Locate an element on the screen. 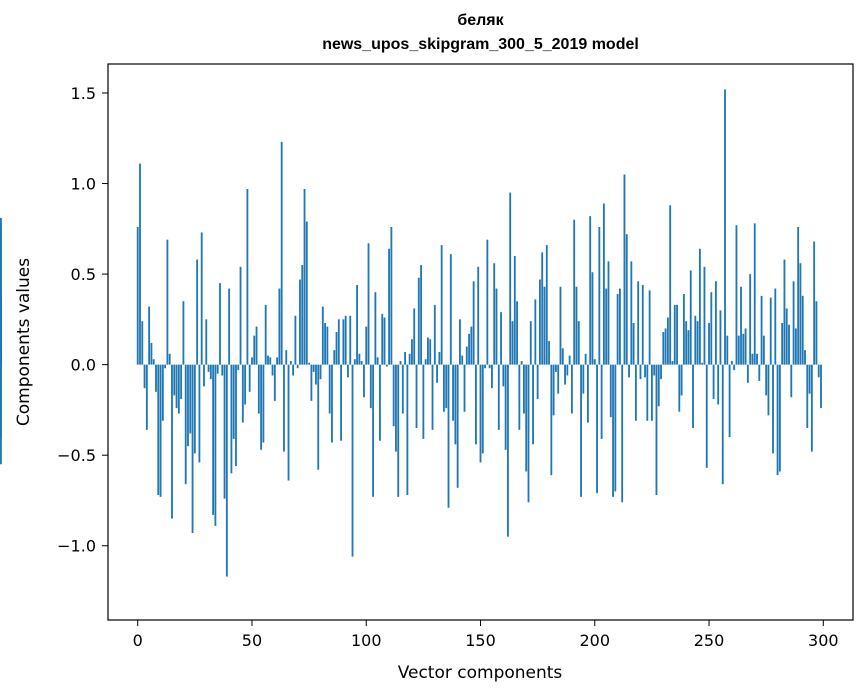 The width and height of the screenshot is (867, 696). x-tick-label: 250 is located at coordinates (709, 640).